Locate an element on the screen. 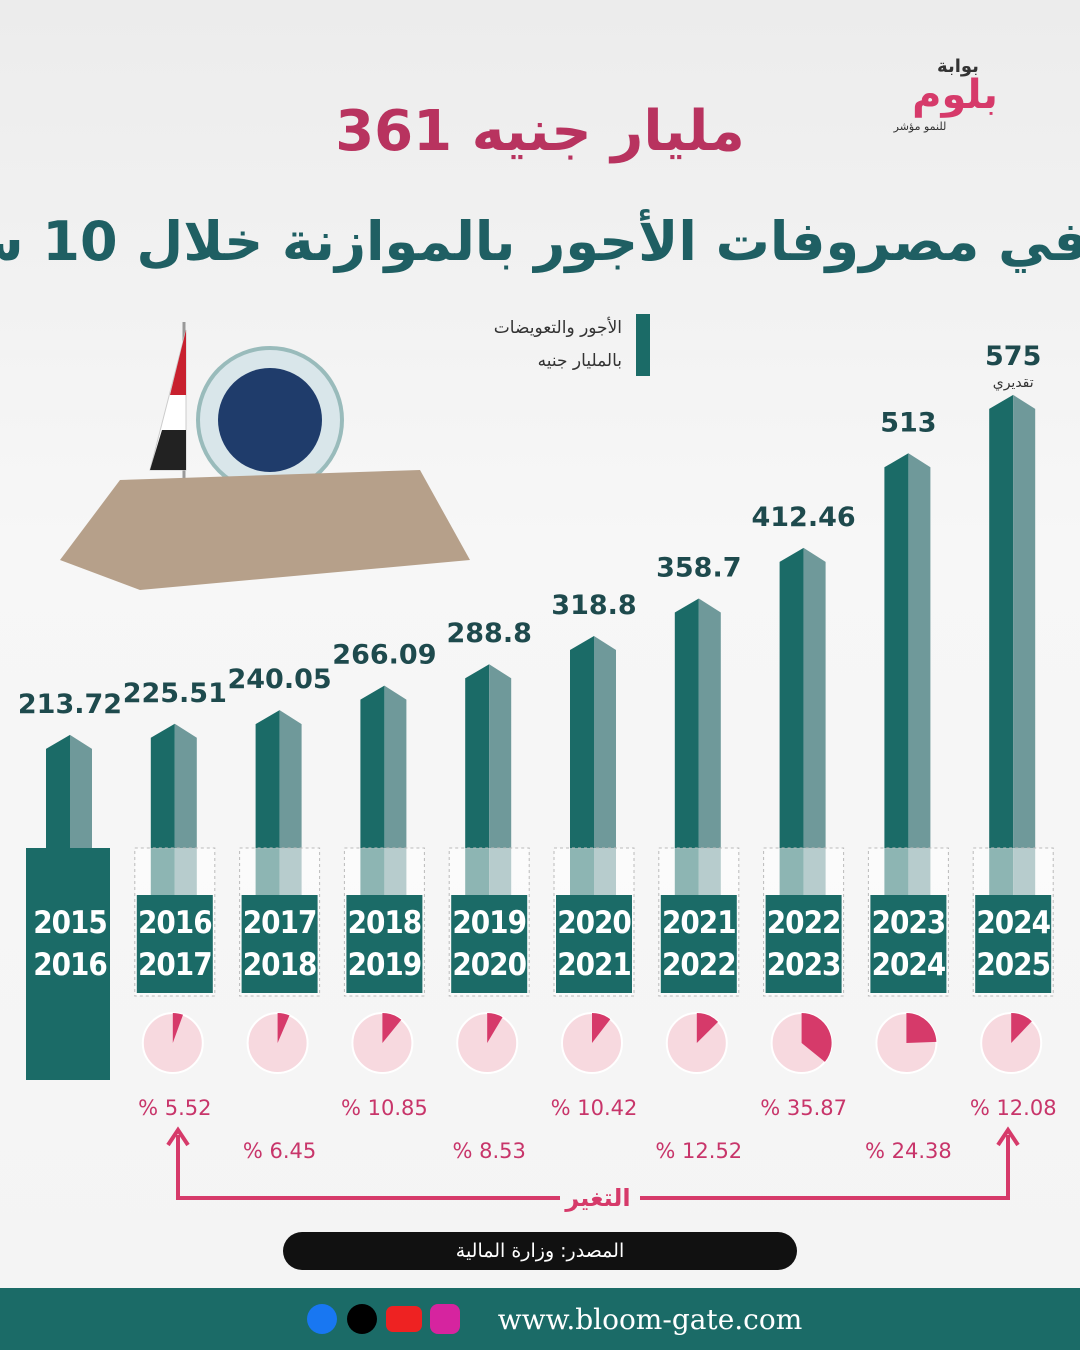  source-pill is located at coordinates (540, 1251).